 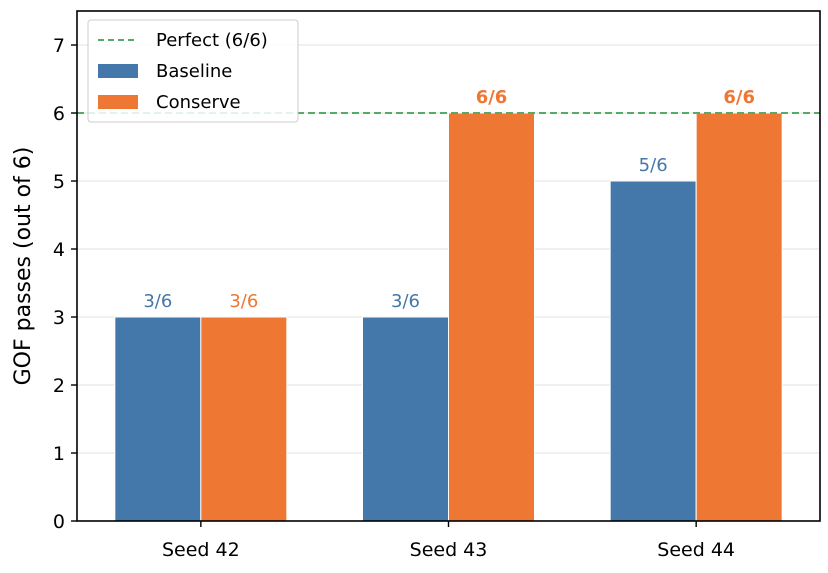 I want to click on data-label-baseline-2: 5/6, so click(x=653, y=165).